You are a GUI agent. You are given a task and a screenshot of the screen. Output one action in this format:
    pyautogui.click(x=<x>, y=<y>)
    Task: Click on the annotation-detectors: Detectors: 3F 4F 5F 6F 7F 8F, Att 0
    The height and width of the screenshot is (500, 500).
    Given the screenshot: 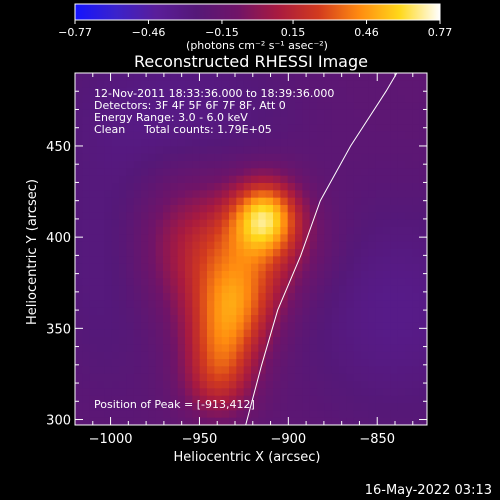 What is the action you would take?
    pyautogui.click(x=190, y=105)
    